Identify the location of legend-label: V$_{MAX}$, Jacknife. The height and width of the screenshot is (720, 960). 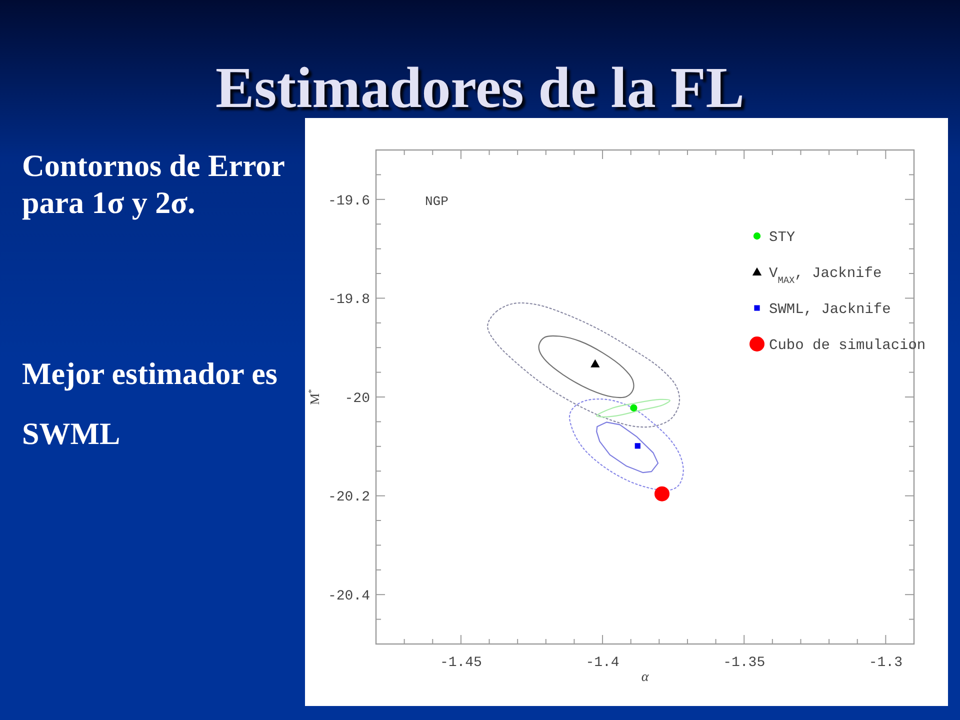
(825, 276).